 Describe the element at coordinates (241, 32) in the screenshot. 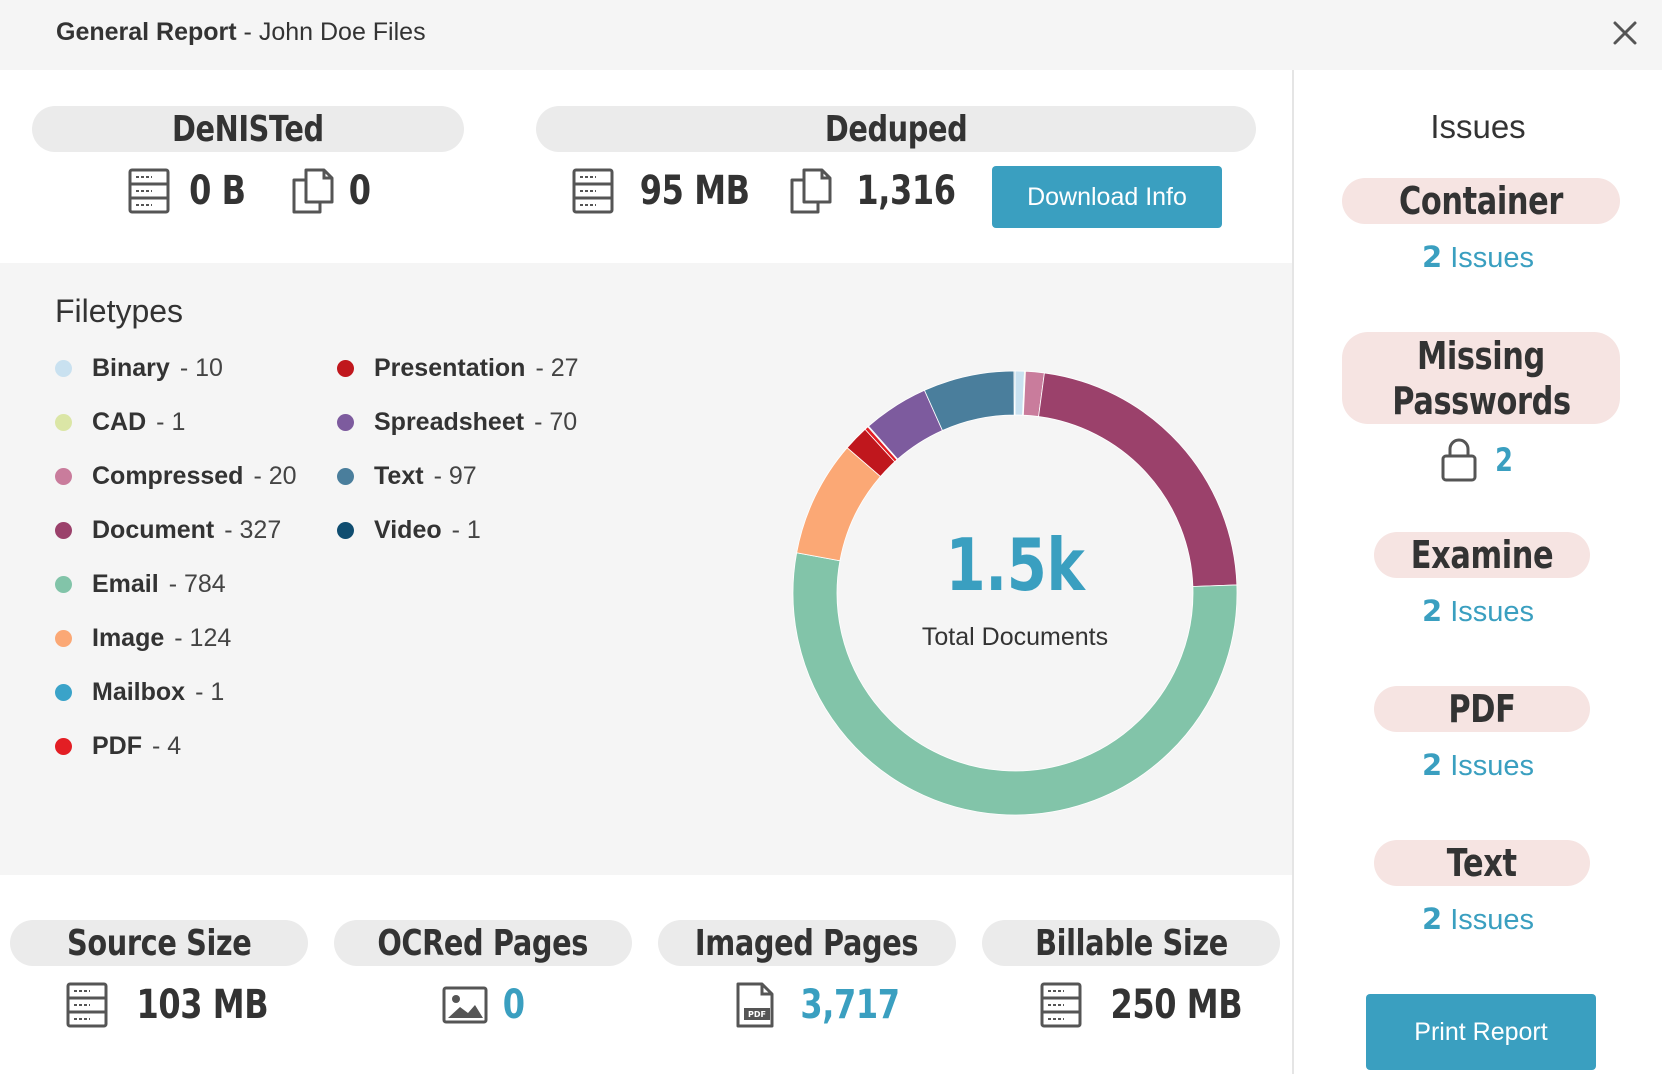

I see `report-title: General Report - John Doe Files` at that location.